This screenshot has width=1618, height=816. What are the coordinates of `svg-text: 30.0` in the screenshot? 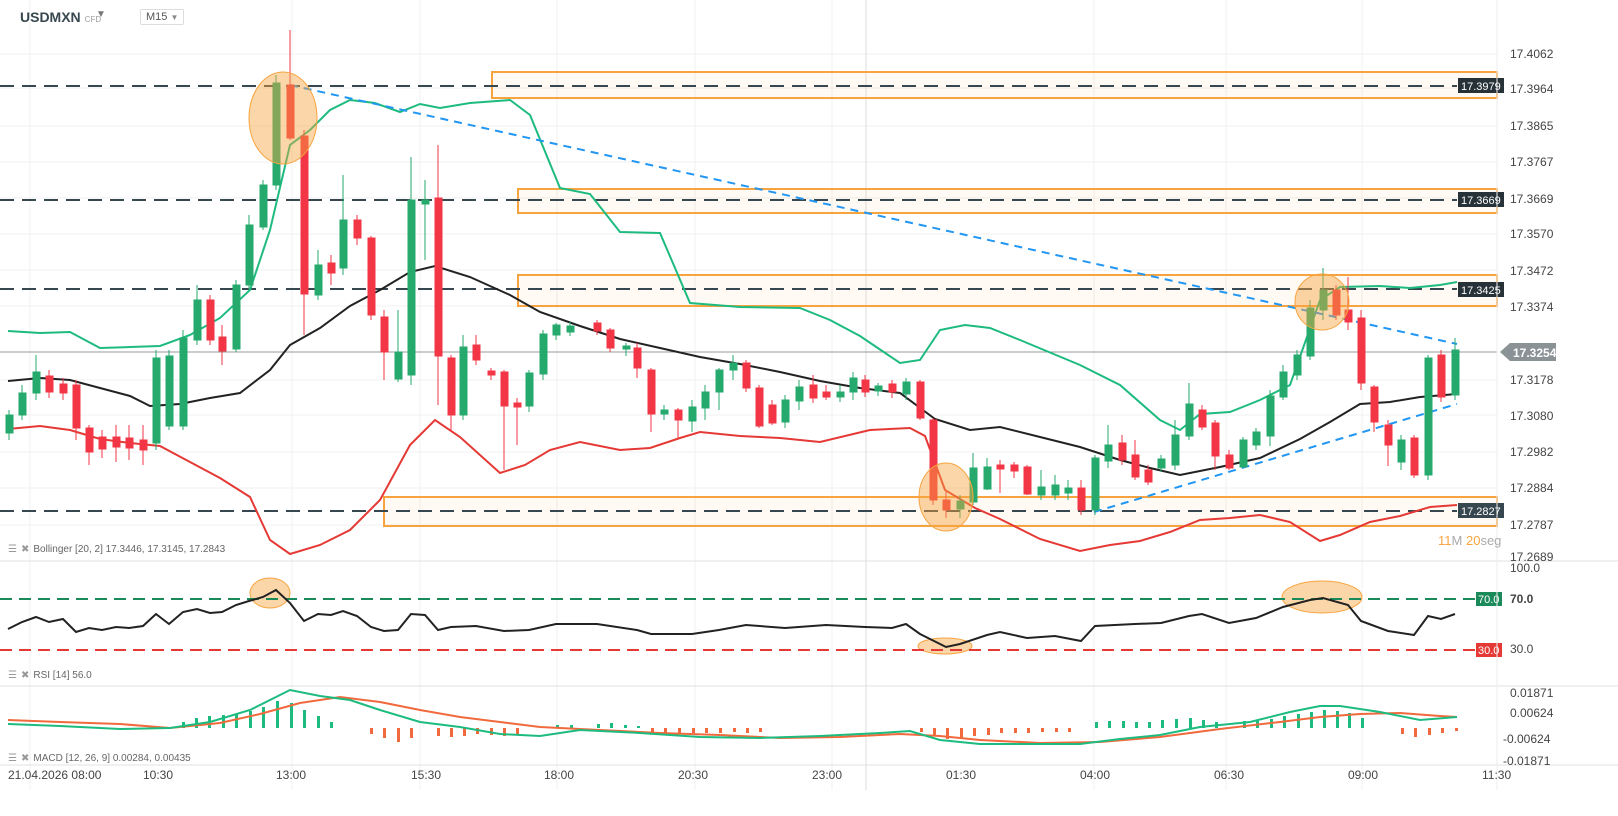 It's located at (1522, 649).